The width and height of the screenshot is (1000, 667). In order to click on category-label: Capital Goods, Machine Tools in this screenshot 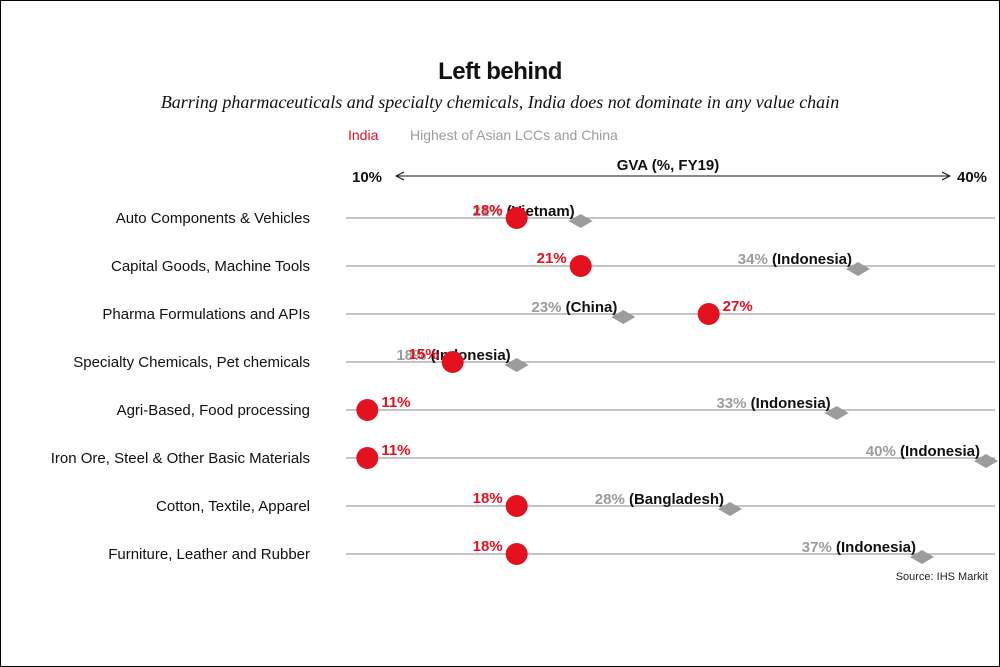, I will do `click(210, 266)`.